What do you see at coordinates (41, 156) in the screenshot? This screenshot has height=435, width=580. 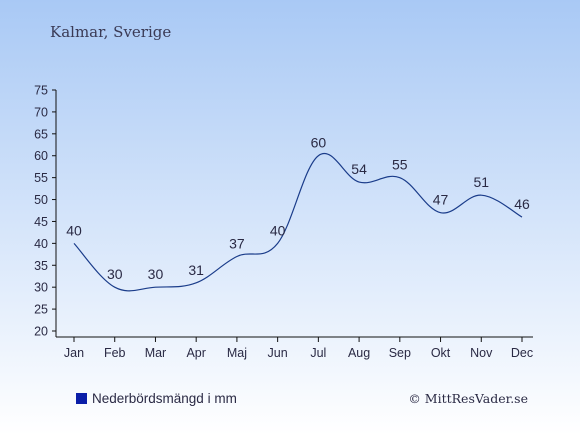 I see `y-tick-label: 60` at bounding box center [41, 156].